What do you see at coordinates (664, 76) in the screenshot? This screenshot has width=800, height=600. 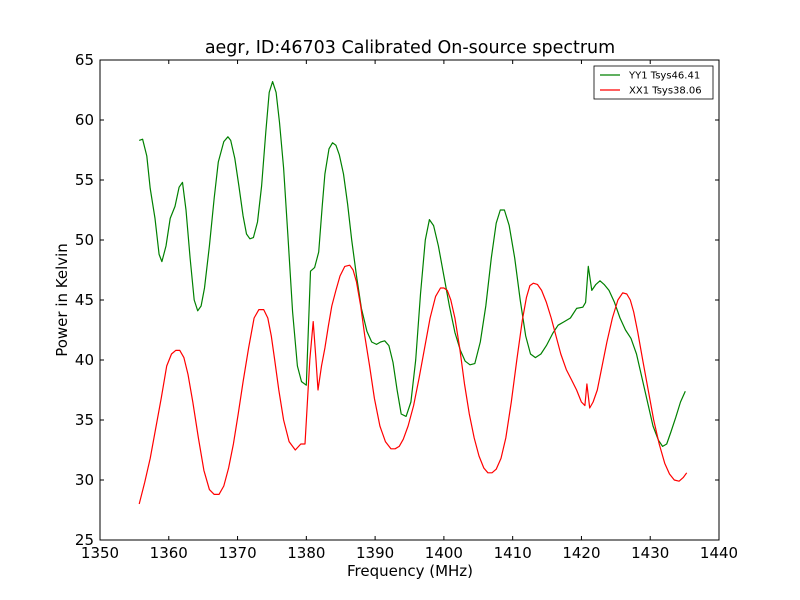 I see `legend-label: YY1 Tsys46.41` at bounding box center [664, 76].